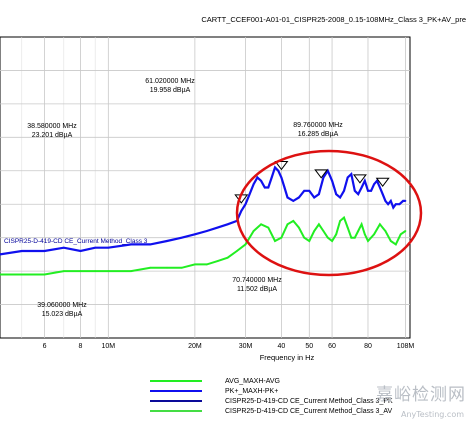 The height and width of the screenshot is (429, 474). What do you see at coordinates (252, 391) in the screenshot?
I see `legend-label-pk: PK+_MAXH-PK+` at bounding box center [252, 391].